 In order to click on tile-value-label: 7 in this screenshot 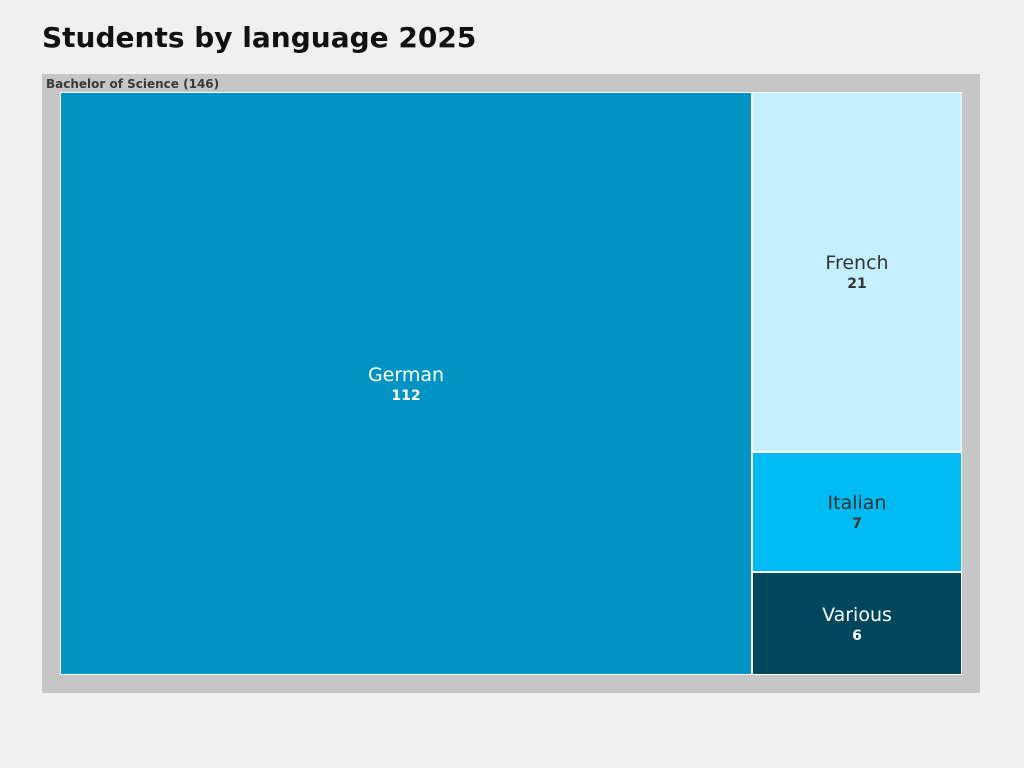, I will do `click(857, 524)`.